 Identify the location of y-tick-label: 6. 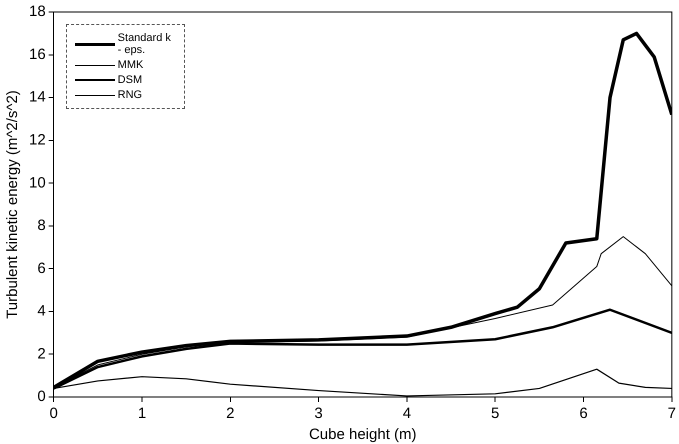
(41, 268).